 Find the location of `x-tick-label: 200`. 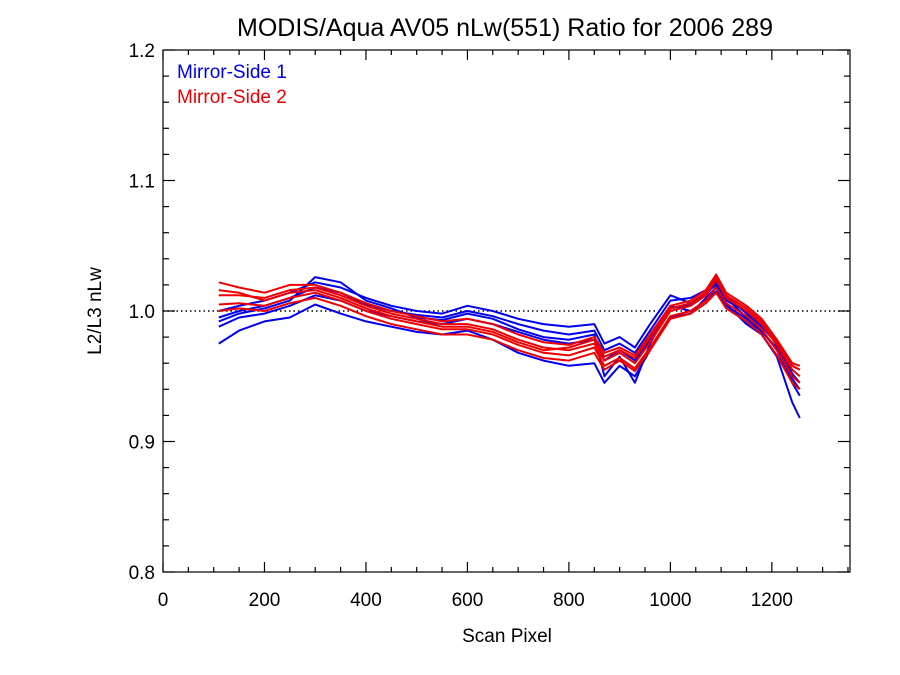

x-tick-label: 200 is located at coordinates (265, 600).